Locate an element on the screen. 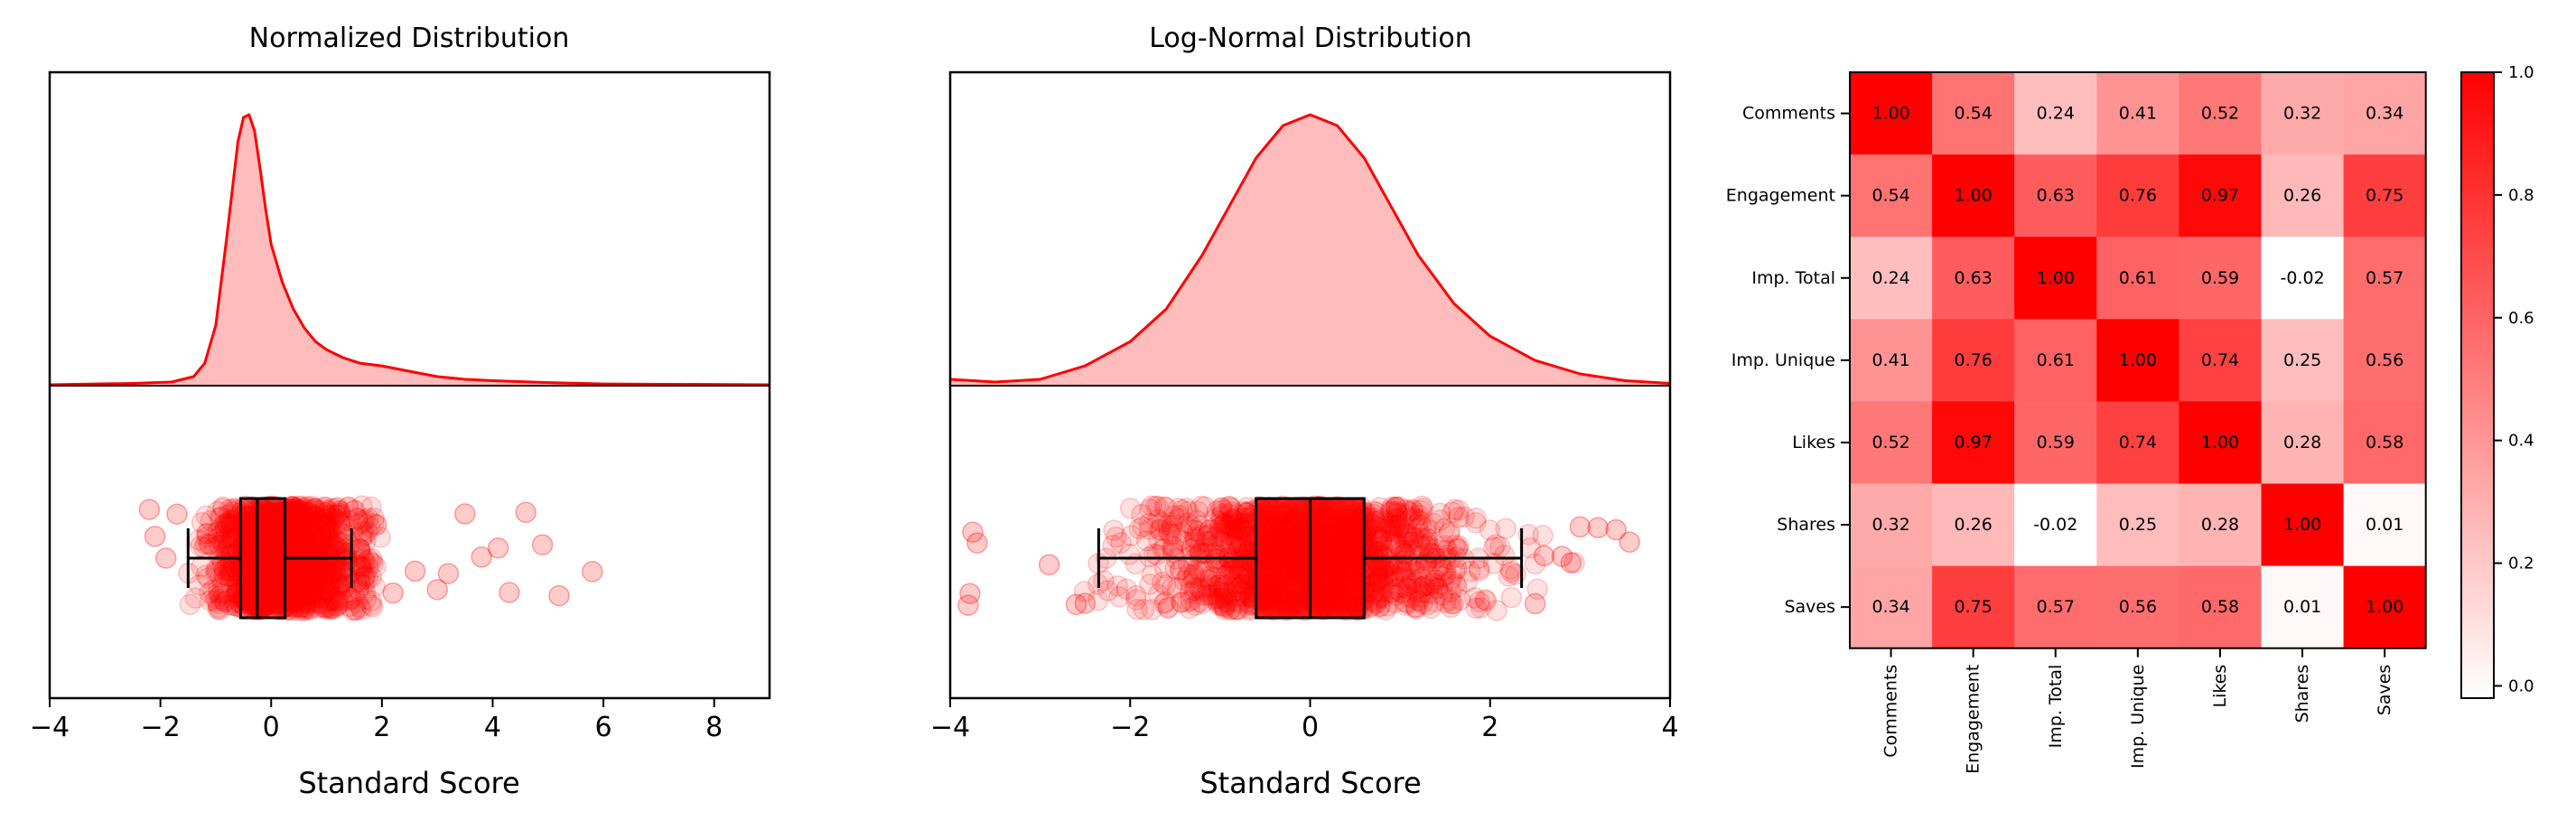 The width and height of the screenshot is (2576, 830). heatmap-cell-label: 0.28 is located at coordinates (2220, 525).